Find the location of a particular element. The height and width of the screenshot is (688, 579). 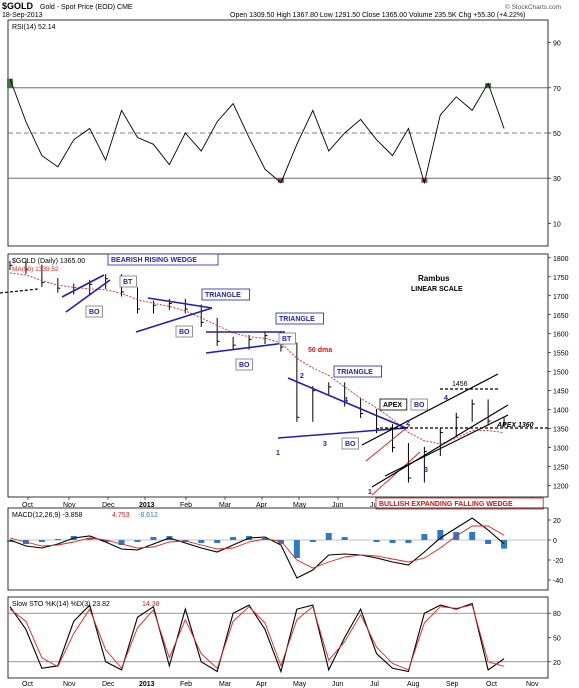

bottom-xtick-label: Feb is located at coordinates (186, 684).